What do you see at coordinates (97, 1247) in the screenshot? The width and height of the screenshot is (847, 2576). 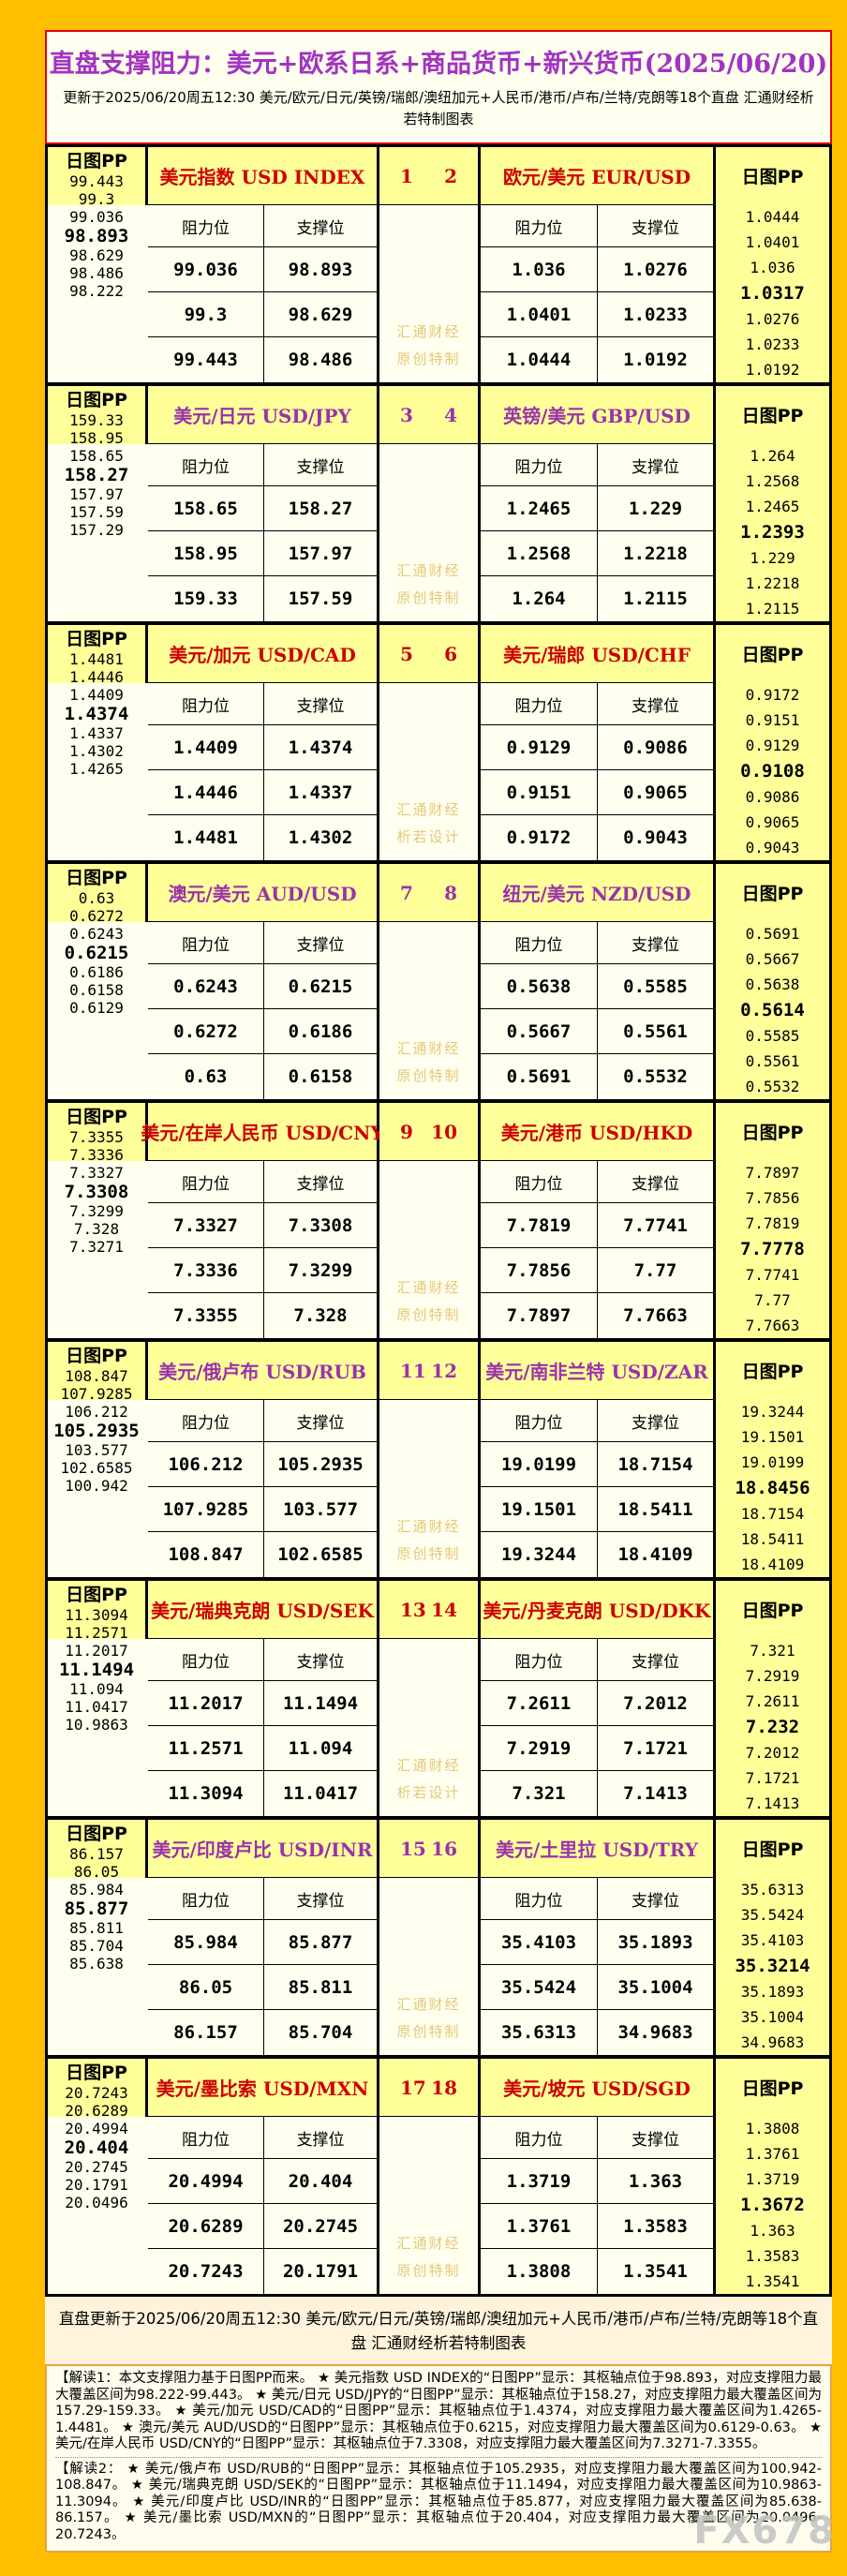 I see `pp-value: 7.3271` at bounding box center [97, 1247].